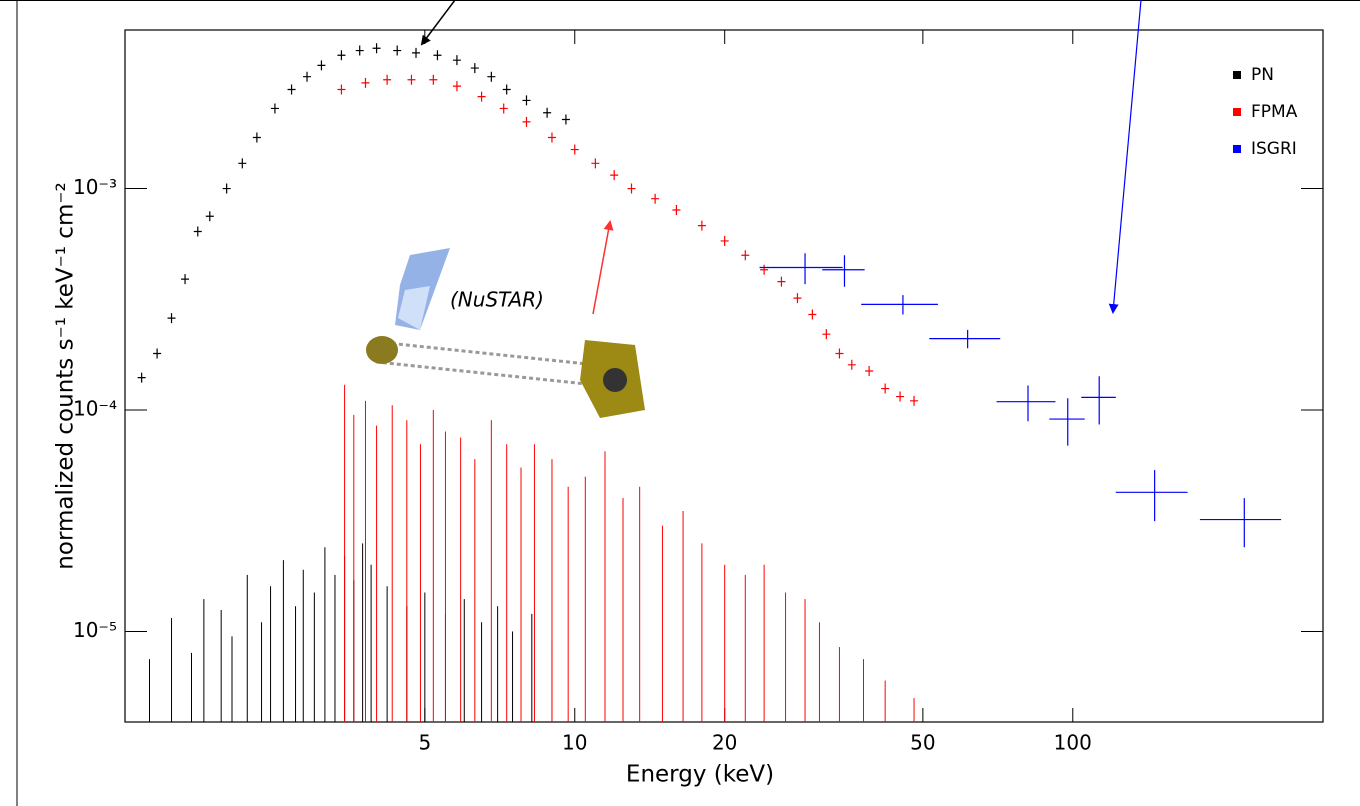 The width and height of the screenshot is (1360, 806). Describe the element at coordinates (922, 743) in the screenshot. I see `x-tick-label: 50` at that location.